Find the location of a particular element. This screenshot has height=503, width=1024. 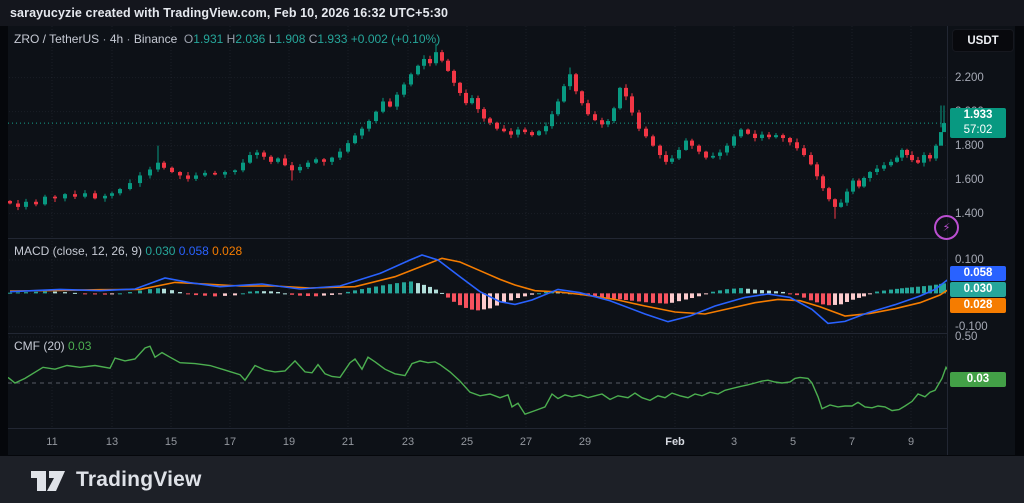

close-value: 1.933 is located at coordinates (332, 39).